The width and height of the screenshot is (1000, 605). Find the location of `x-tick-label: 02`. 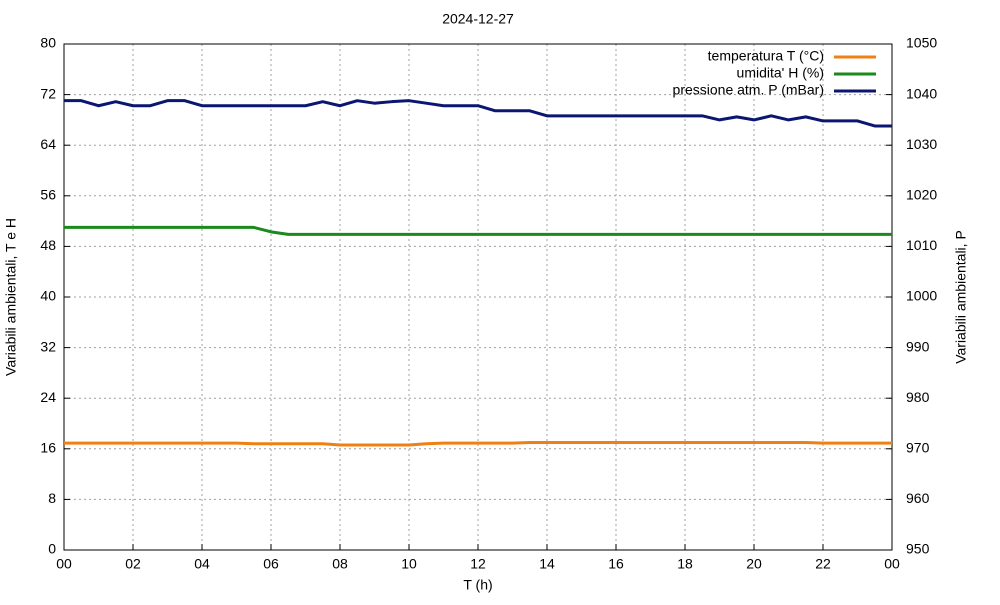

x-tick-label: 02 is located at coordinates (133, 564).